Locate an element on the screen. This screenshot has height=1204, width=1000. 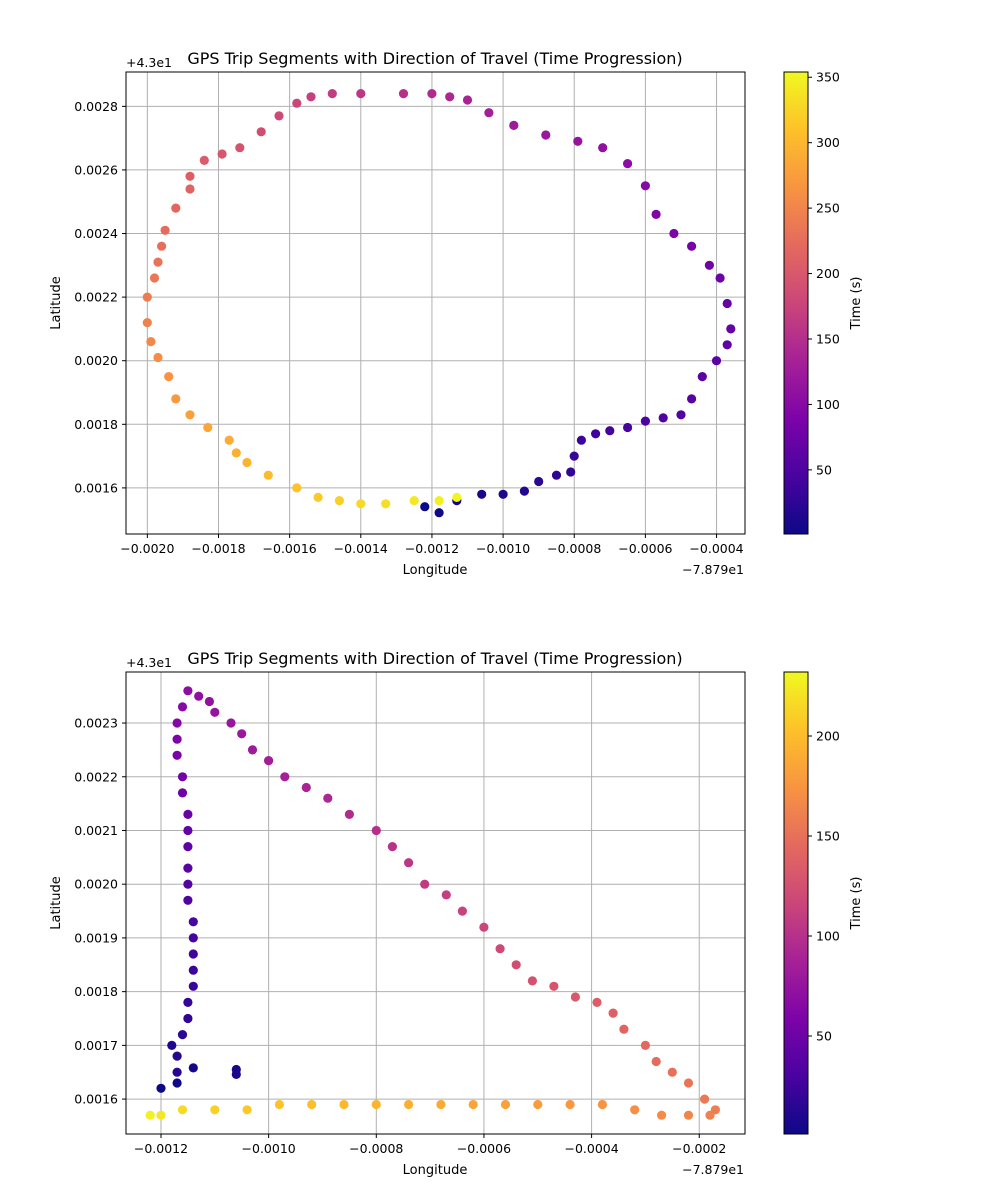
y-tick-label: 0.0019 is located at coordinates (96, 937).